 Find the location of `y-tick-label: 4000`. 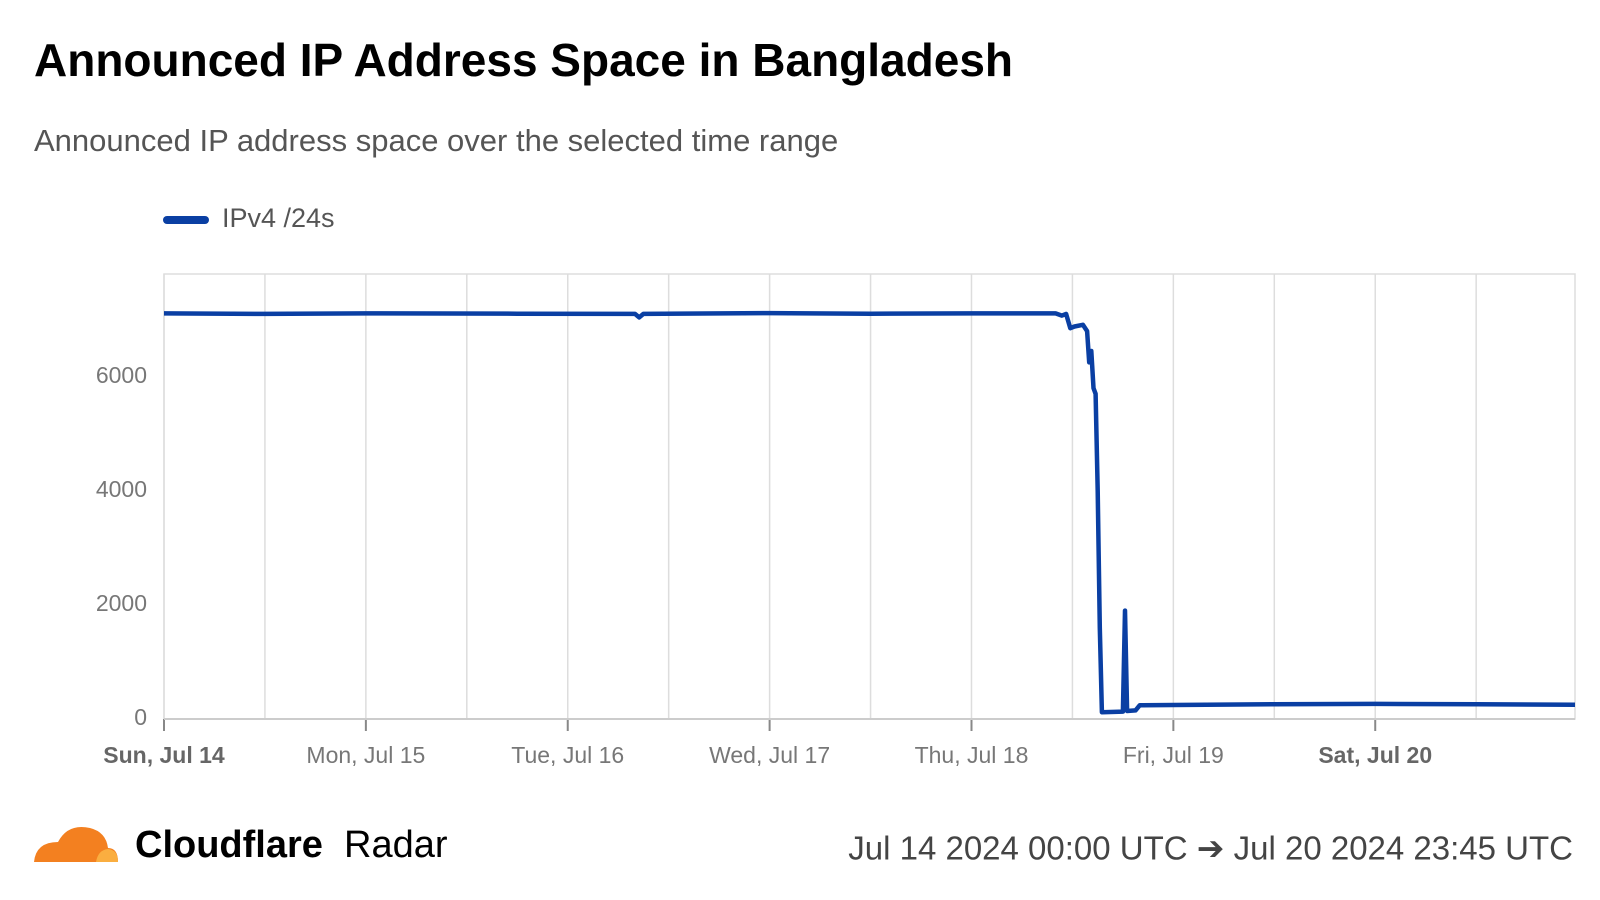

y-tick-label: 4000 is located at coordinates (121, 489).